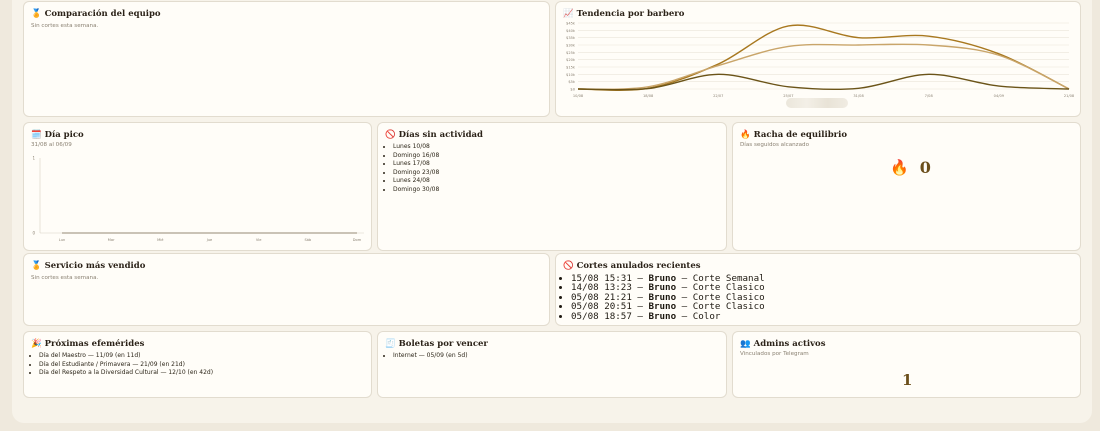 The image size is (1100, 431). What do you see at coordinates (568, 266) in the screenshot?
I see `no-entry-icon: 🚫` at bounding box center [568, 266].